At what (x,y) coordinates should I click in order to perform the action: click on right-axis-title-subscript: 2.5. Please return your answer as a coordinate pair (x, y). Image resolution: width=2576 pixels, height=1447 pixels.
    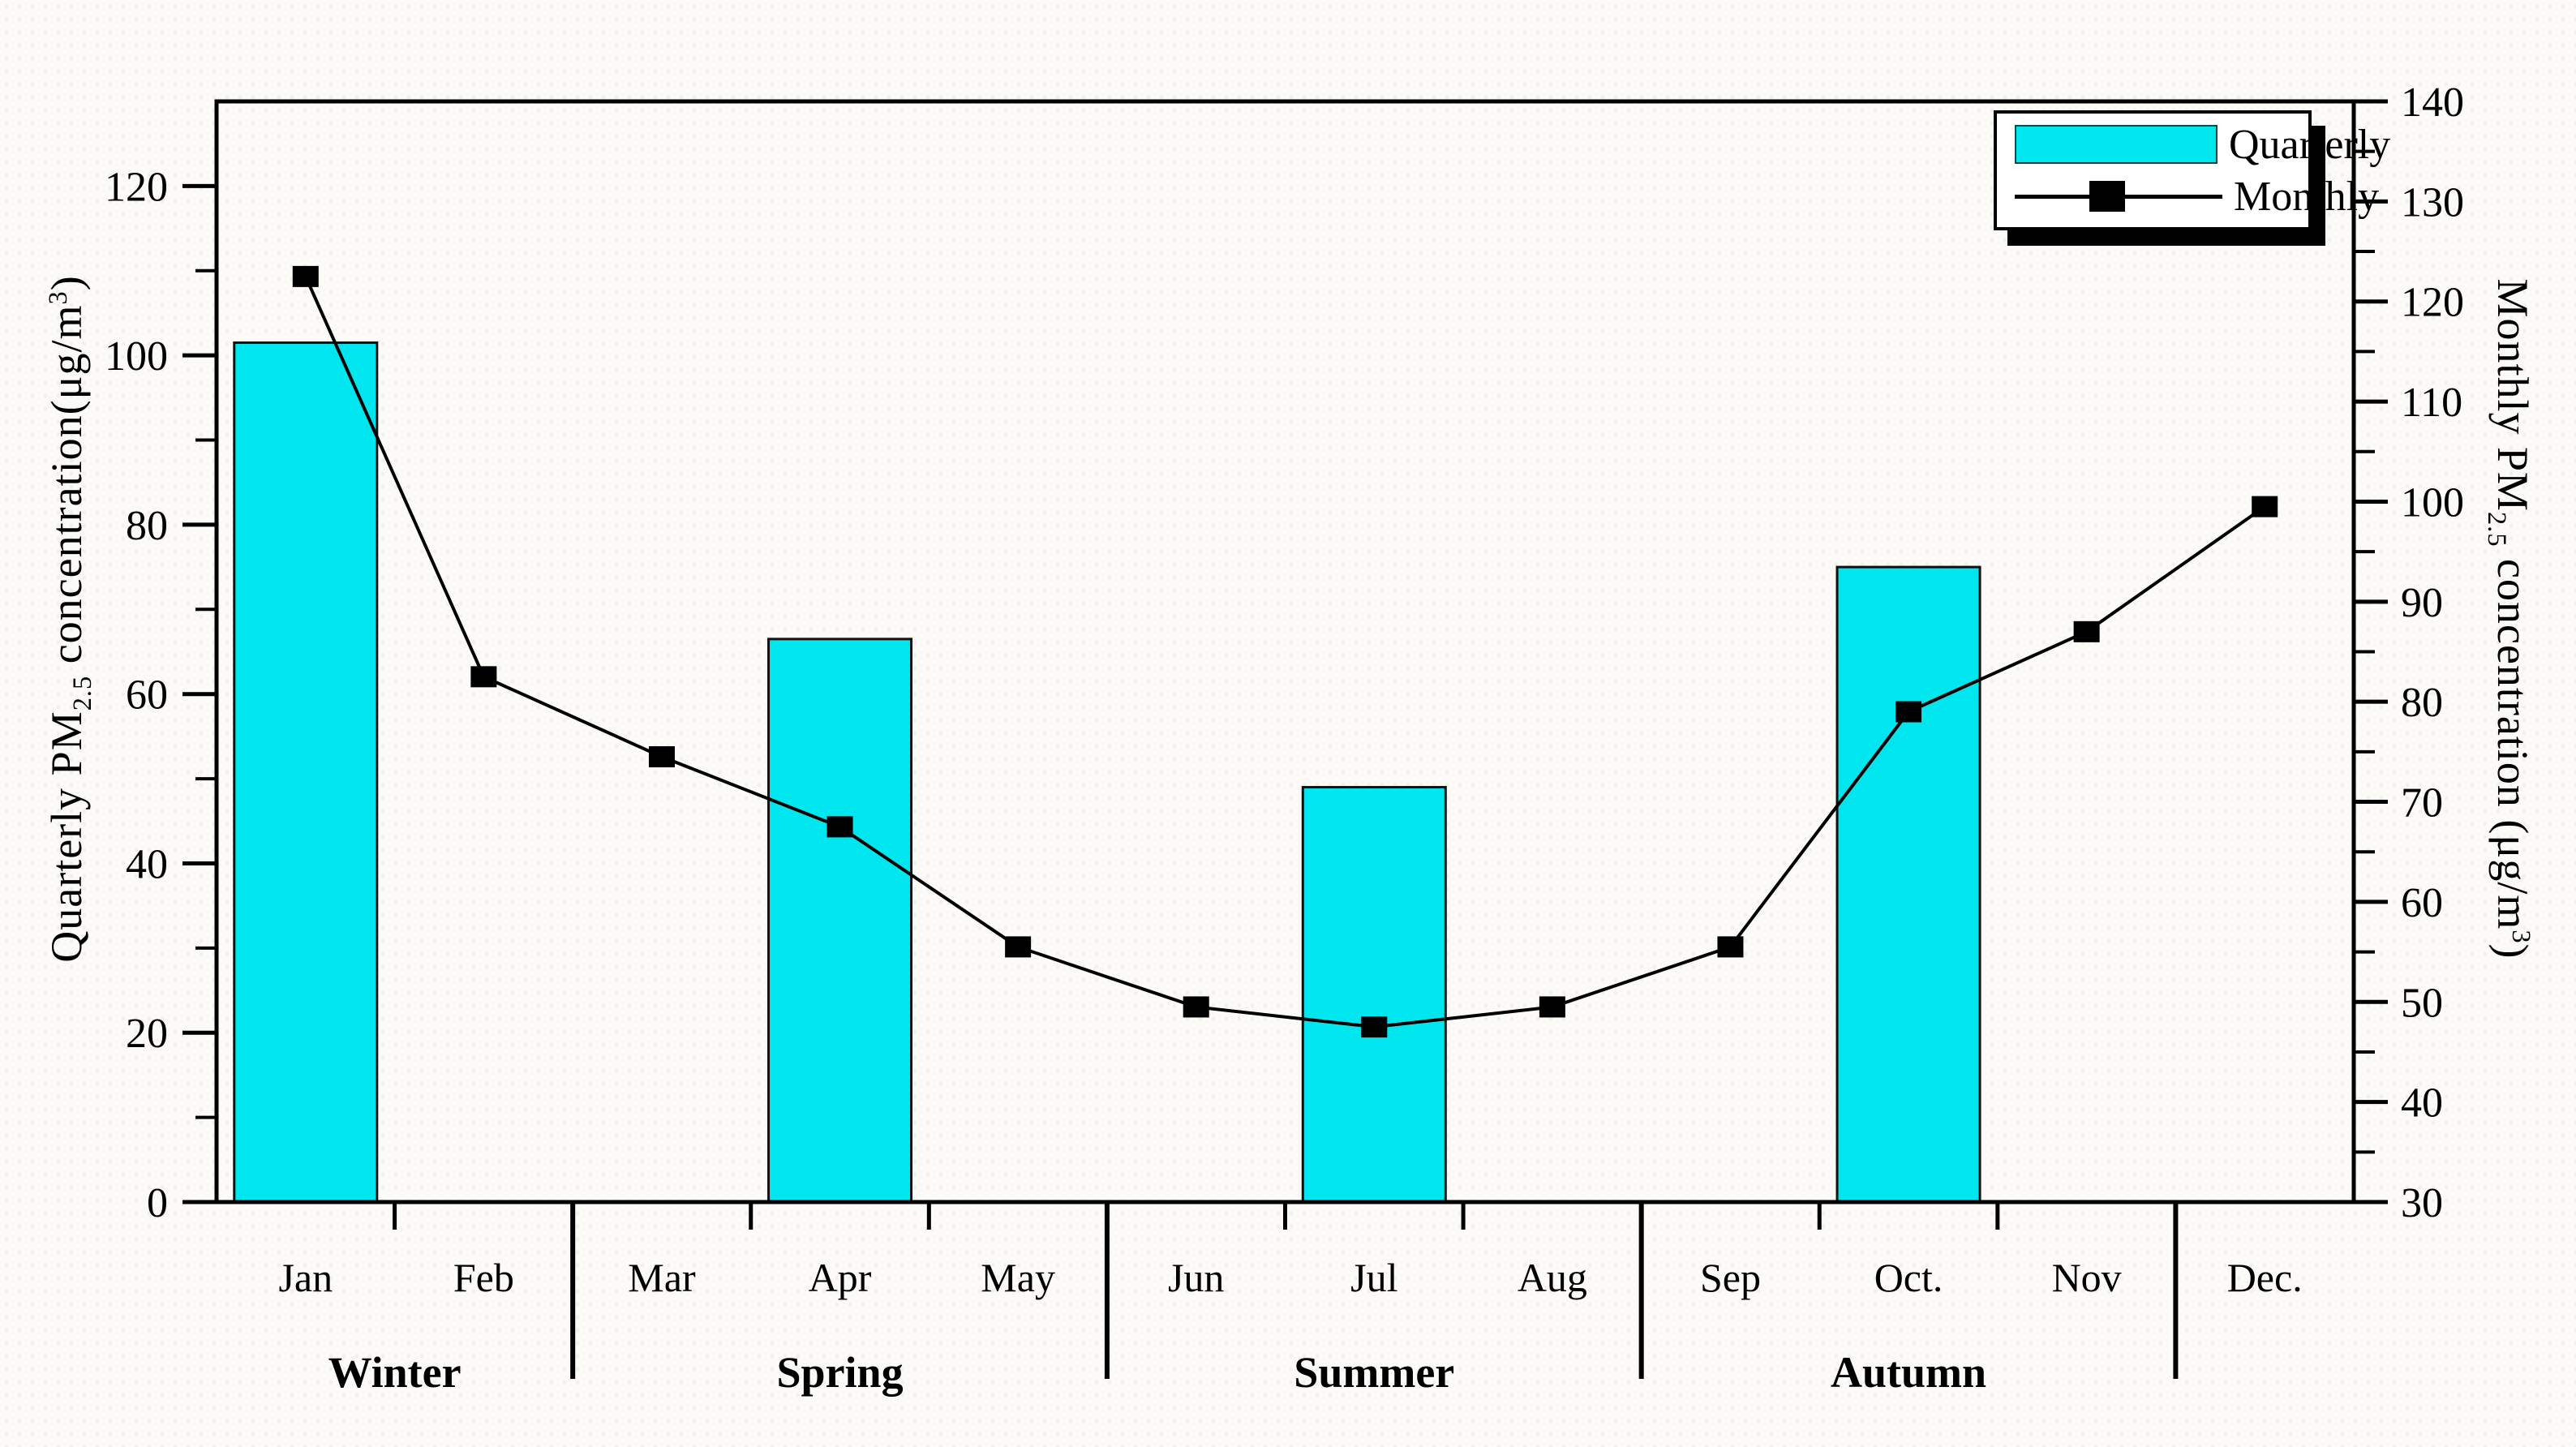
    Looking at the image, I should click on (2496, 529).